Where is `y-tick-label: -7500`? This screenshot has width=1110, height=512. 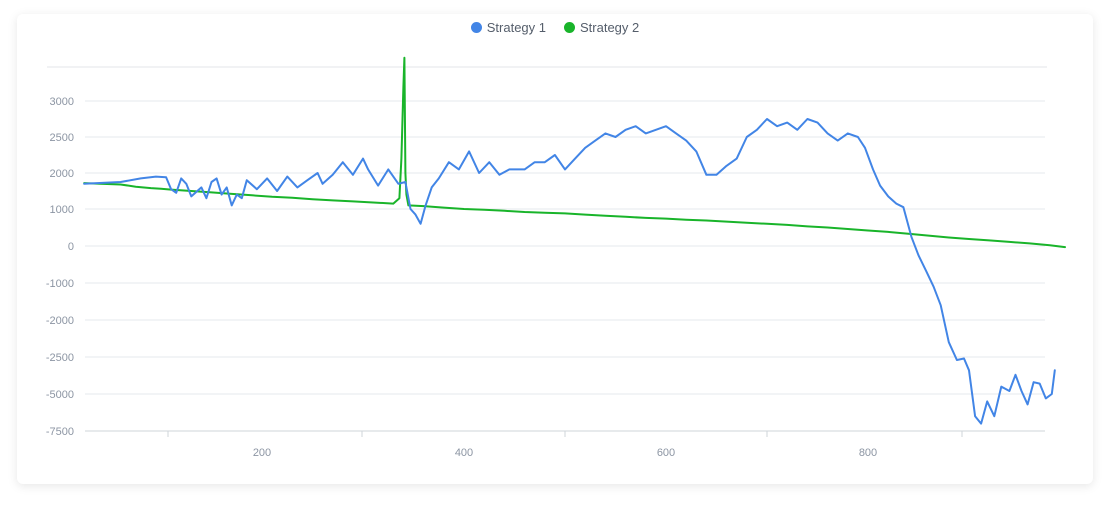
y-tick-label: -7500 is located at coordinates (60, 432).